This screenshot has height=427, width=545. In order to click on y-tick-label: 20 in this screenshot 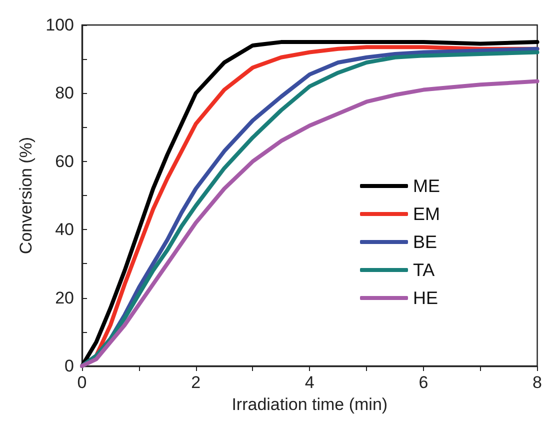, I will do `click(64, 298)`.